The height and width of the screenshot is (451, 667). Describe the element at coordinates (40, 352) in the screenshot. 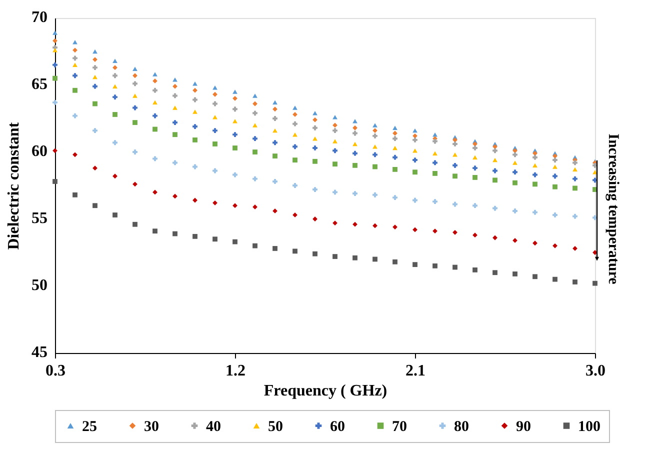

I see `y-tick-label: 45` at that location.